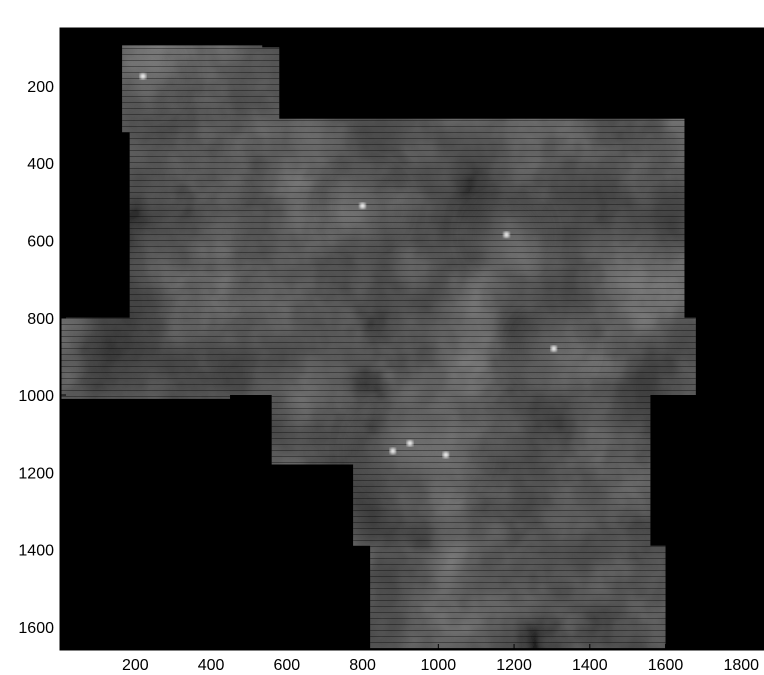 The width and height of the screenshot is (764, 675). I want to click on y-tick-label: 400, so click(40, 164).